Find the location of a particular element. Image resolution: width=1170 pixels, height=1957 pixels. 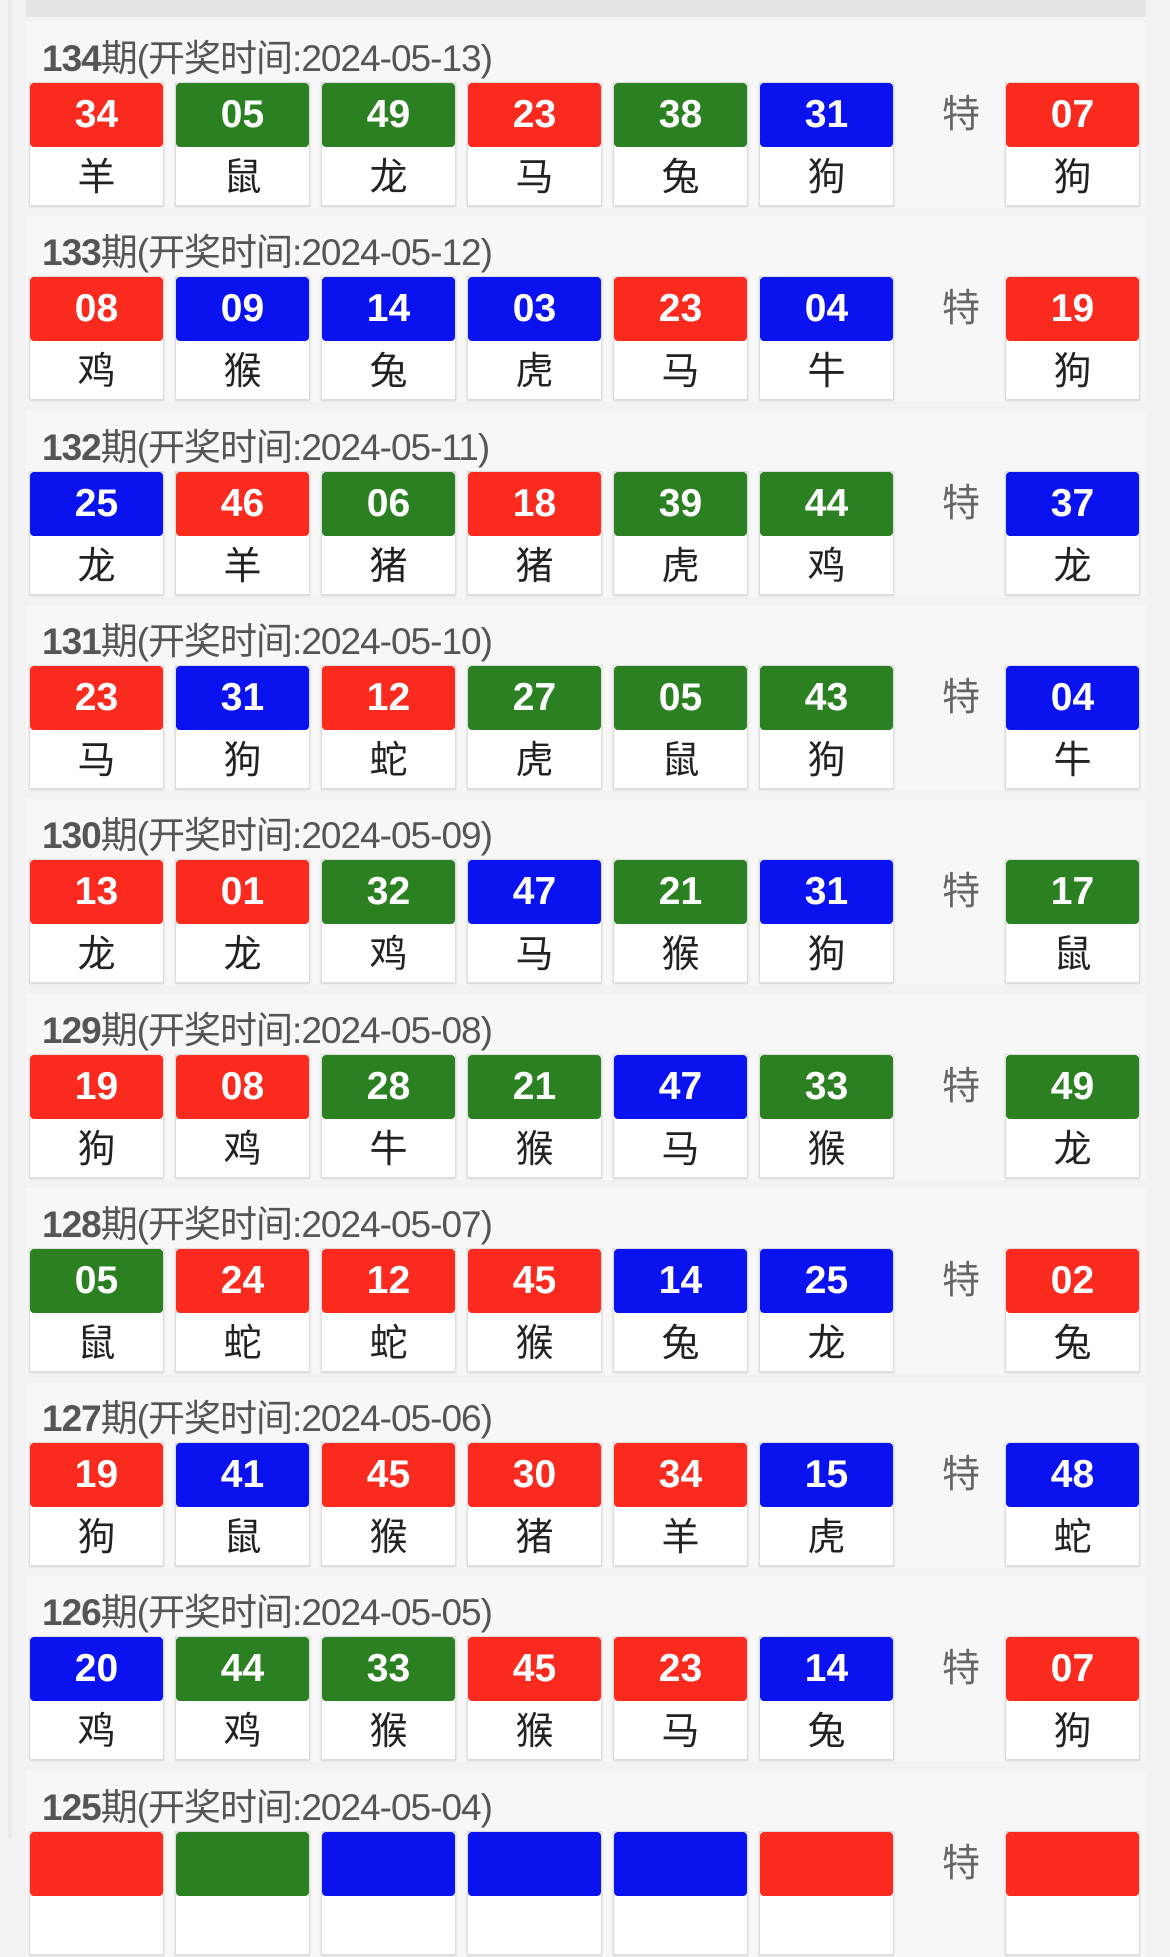

ball: 33 猴 is located at coordinates (826, 1115).